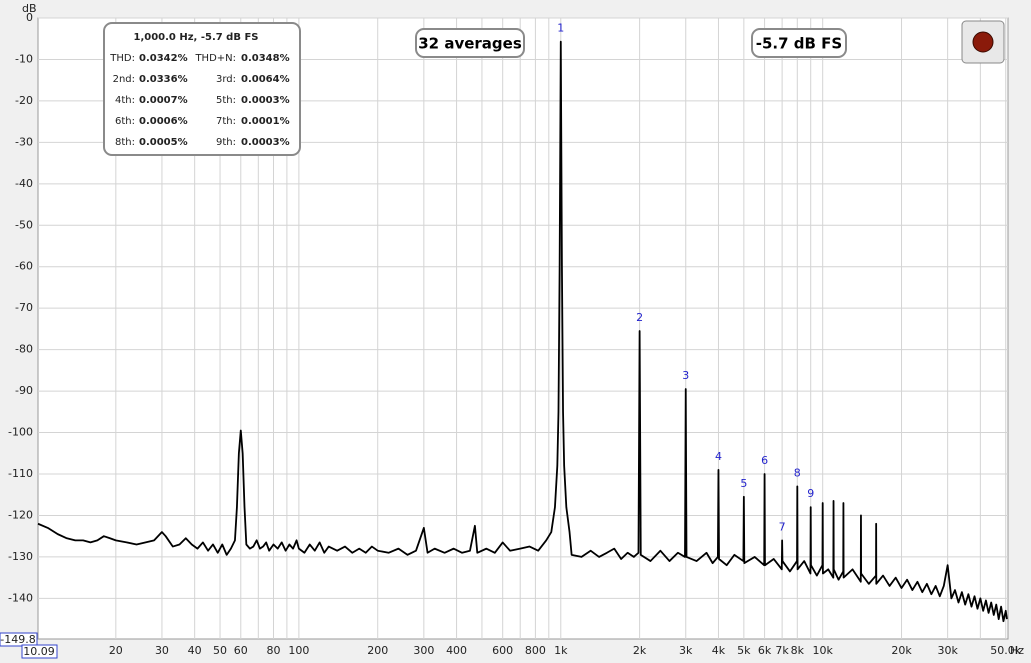 This screenshot has height=663, width=1031. Describe the element at coordinates (686, 650) in the screenshot. I see `x-tick-label: 3k` at that location.